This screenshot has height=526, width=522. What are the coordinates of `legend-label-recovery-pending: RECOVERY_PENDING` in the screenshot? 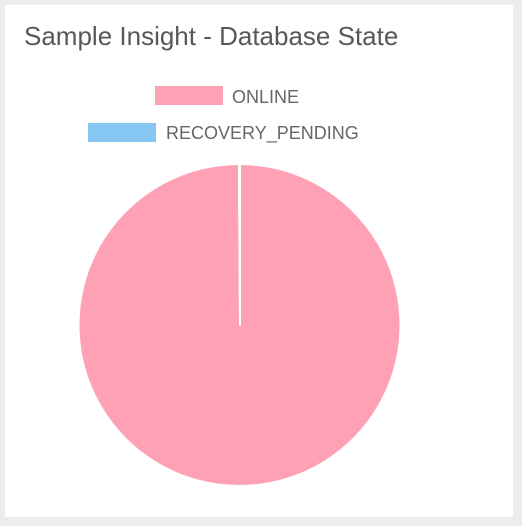 It's located at (262, 133).